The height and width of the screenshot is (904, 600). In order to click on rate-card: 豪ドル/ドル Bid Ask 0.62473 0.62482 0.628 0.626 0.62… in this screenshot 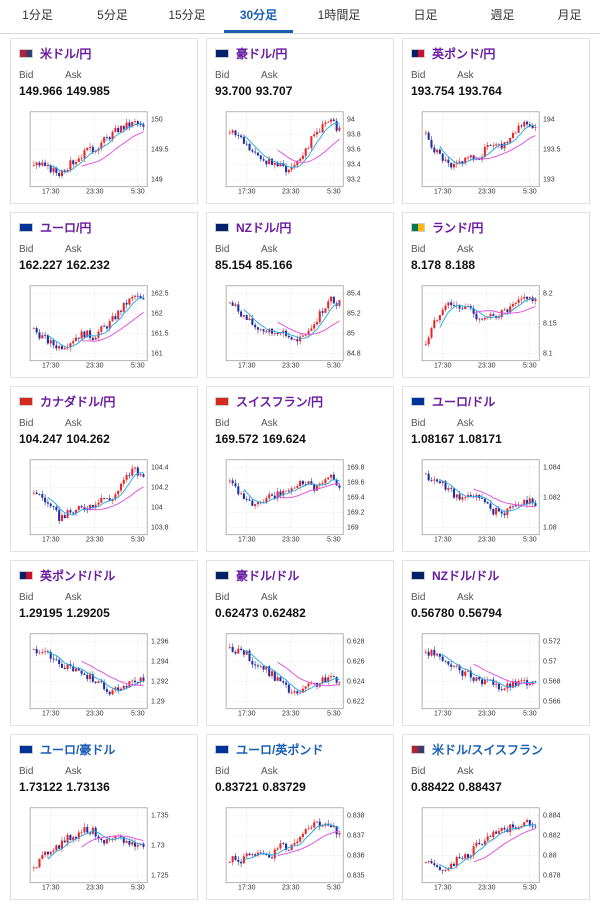, I will do `click(300, 643)`.